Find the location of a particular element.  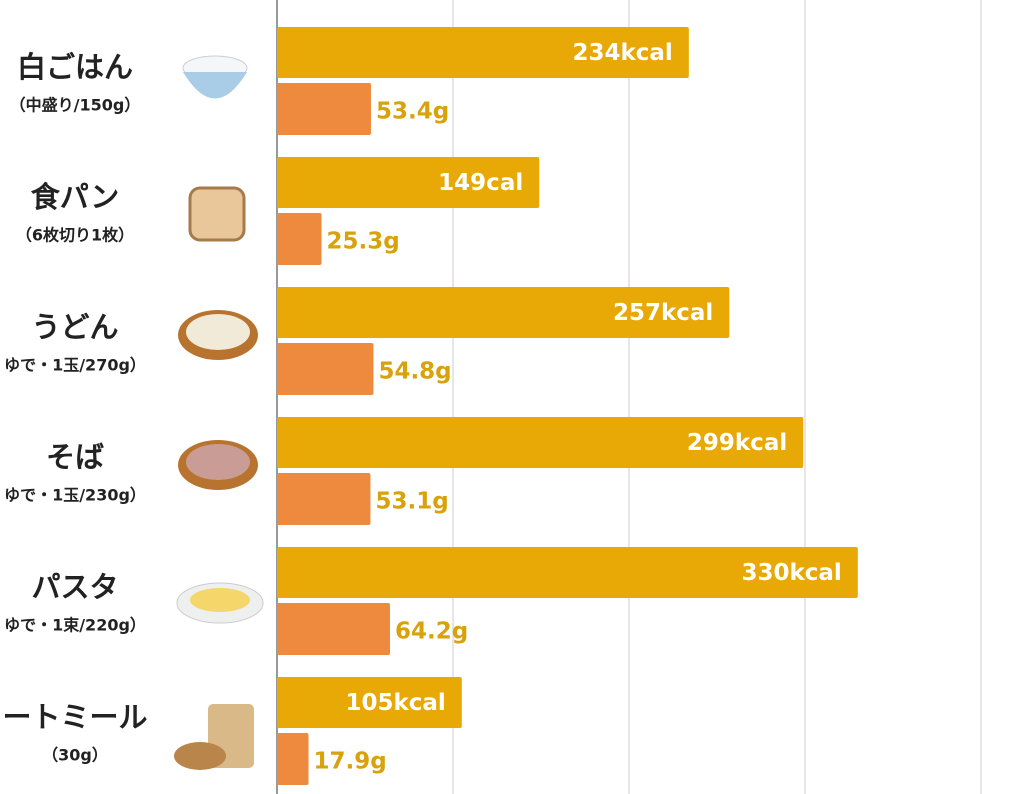

value-label: 234kcal is located at coordinates (622, 53).